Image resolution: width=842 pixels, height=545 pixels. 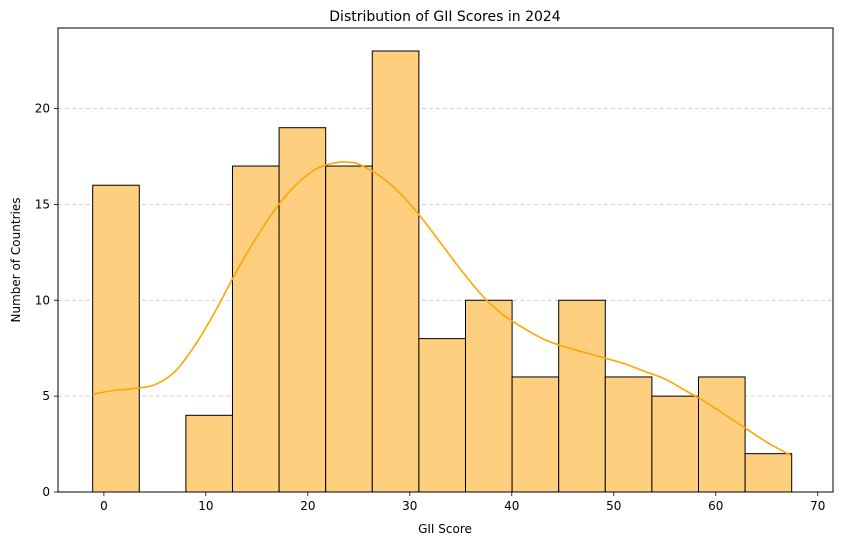 What do you see at coordinates (42, 204) in the screenshot?
I see `y-tick-label-3: 15` at bounding box center [42, 204].